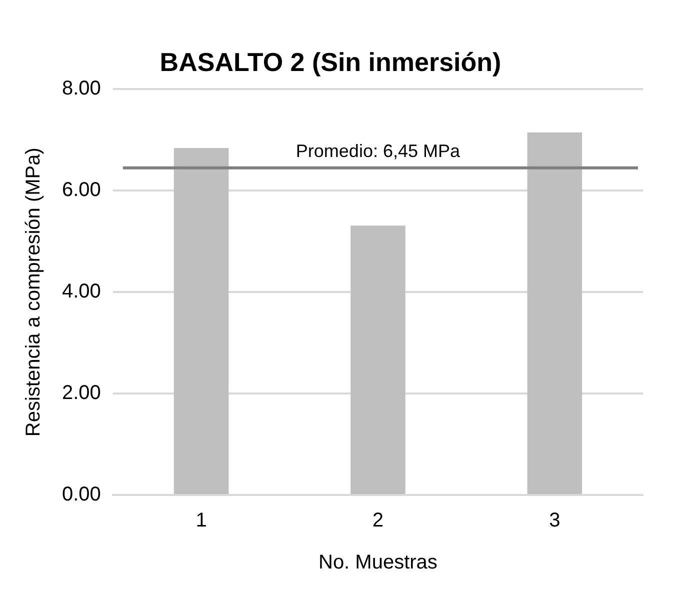 The image size is (681, 597). What do you see at coordinates (378, 563) in the screenshot?
I see `x-axis-title: No. Muestras` at bounding box center [378, 563].